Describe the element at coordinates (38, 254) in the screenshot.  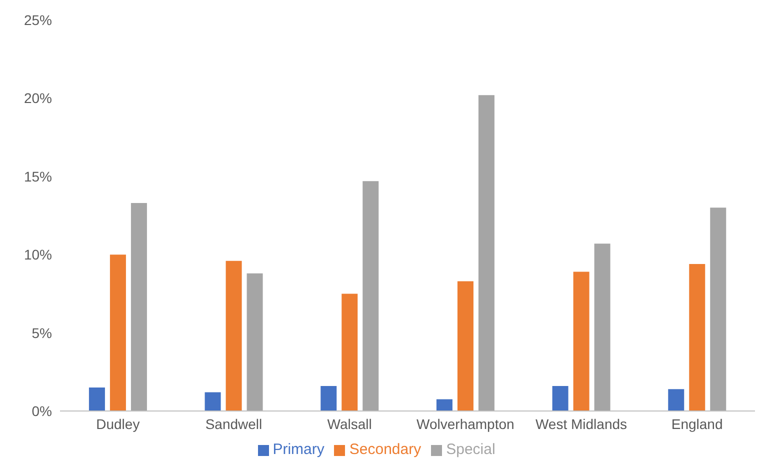
I see `y-tick-label: 10%` at that location.